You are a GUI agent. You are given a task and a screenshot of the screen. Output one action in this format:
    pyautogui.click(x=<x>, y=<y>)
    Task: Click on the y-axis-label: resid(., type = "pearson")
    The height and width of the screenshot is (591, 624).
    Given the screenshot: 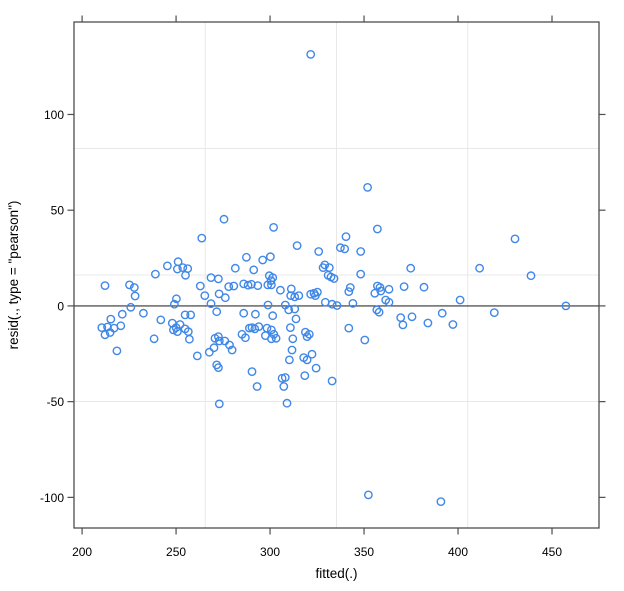 What is the action you would take?
    pyautogui.click(x=13, y=275)
    